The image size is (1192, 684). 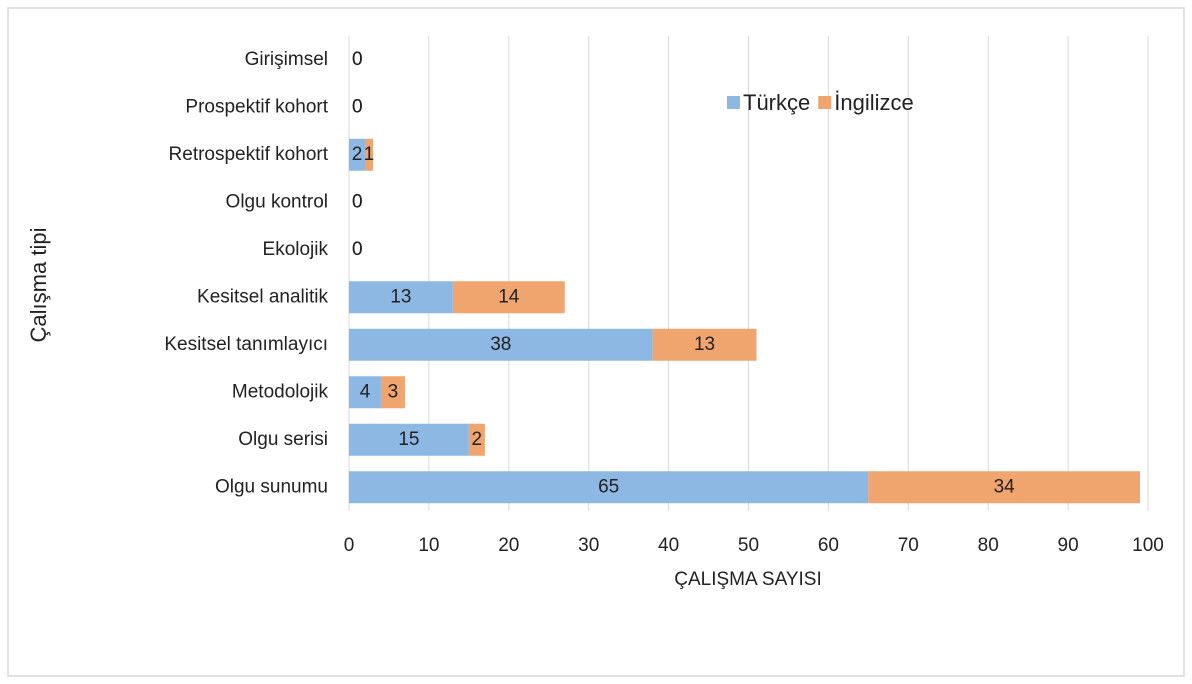 What do you see at coordinates (38, 285) in the screenshot?
I see `y-axis-title: Çalışma tipi` at bounding box center [38, 285].